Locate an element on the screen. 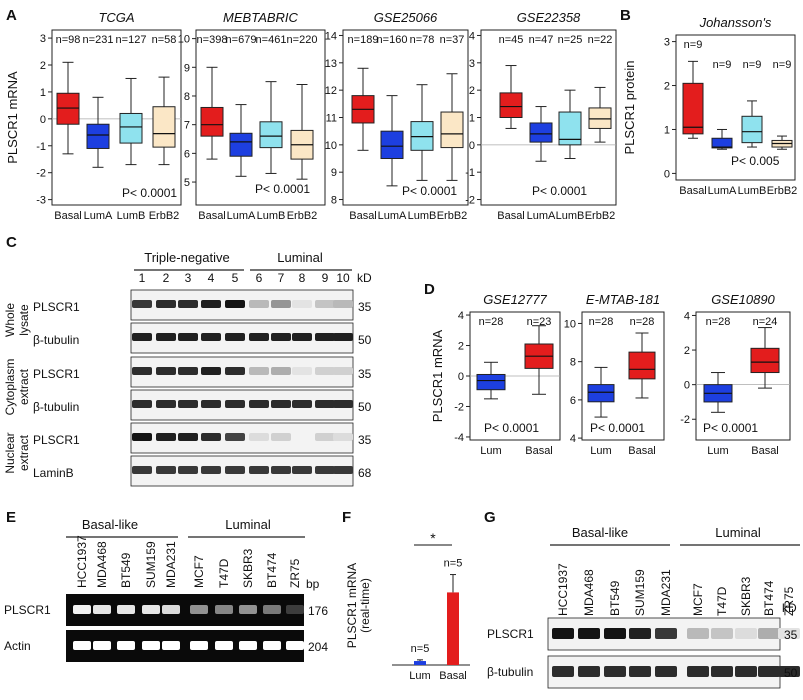  x-tick-label: LumA is located at coordinates (541, 216).